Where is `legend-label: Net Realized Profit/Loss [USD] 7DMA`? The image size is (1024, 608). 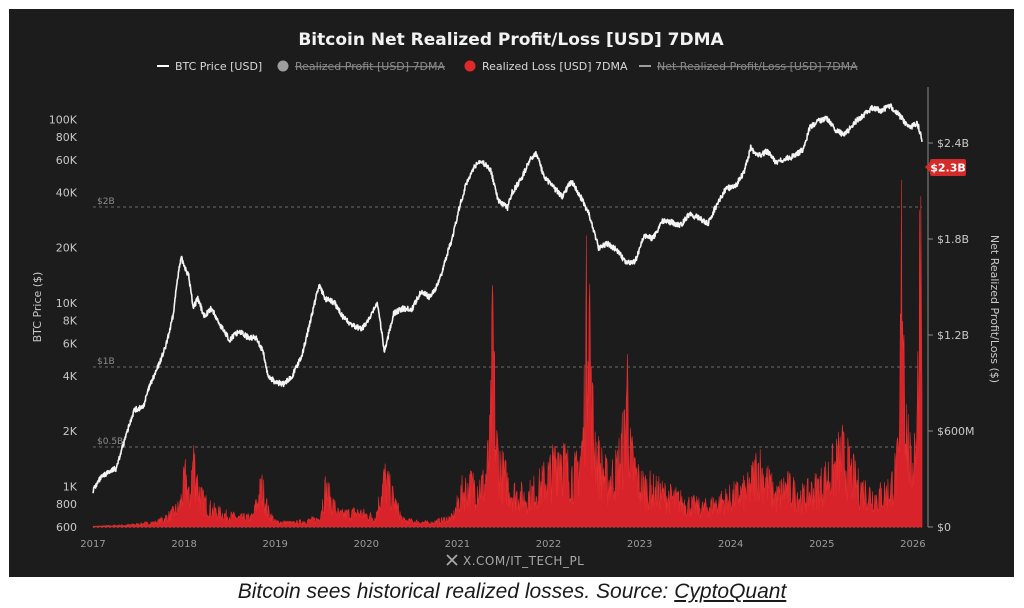 legend-label: Net Realized Profit/Loss [USD] 7DMA is located at coordinates (757, 66).